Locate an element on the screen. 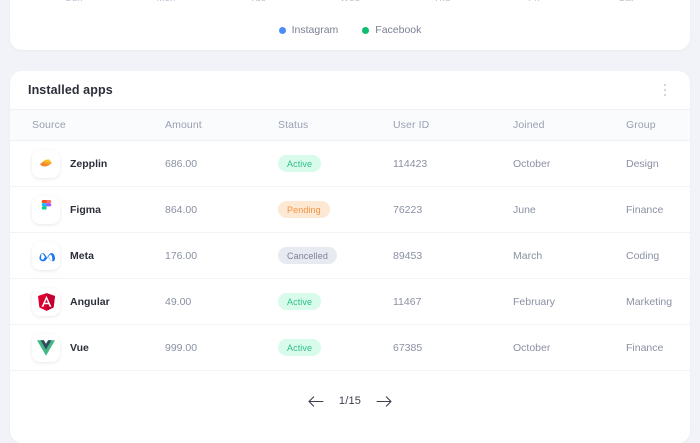 The width and height of the screenshot is (700, 443). app-name: Vue is located at coordinates (79, 347).